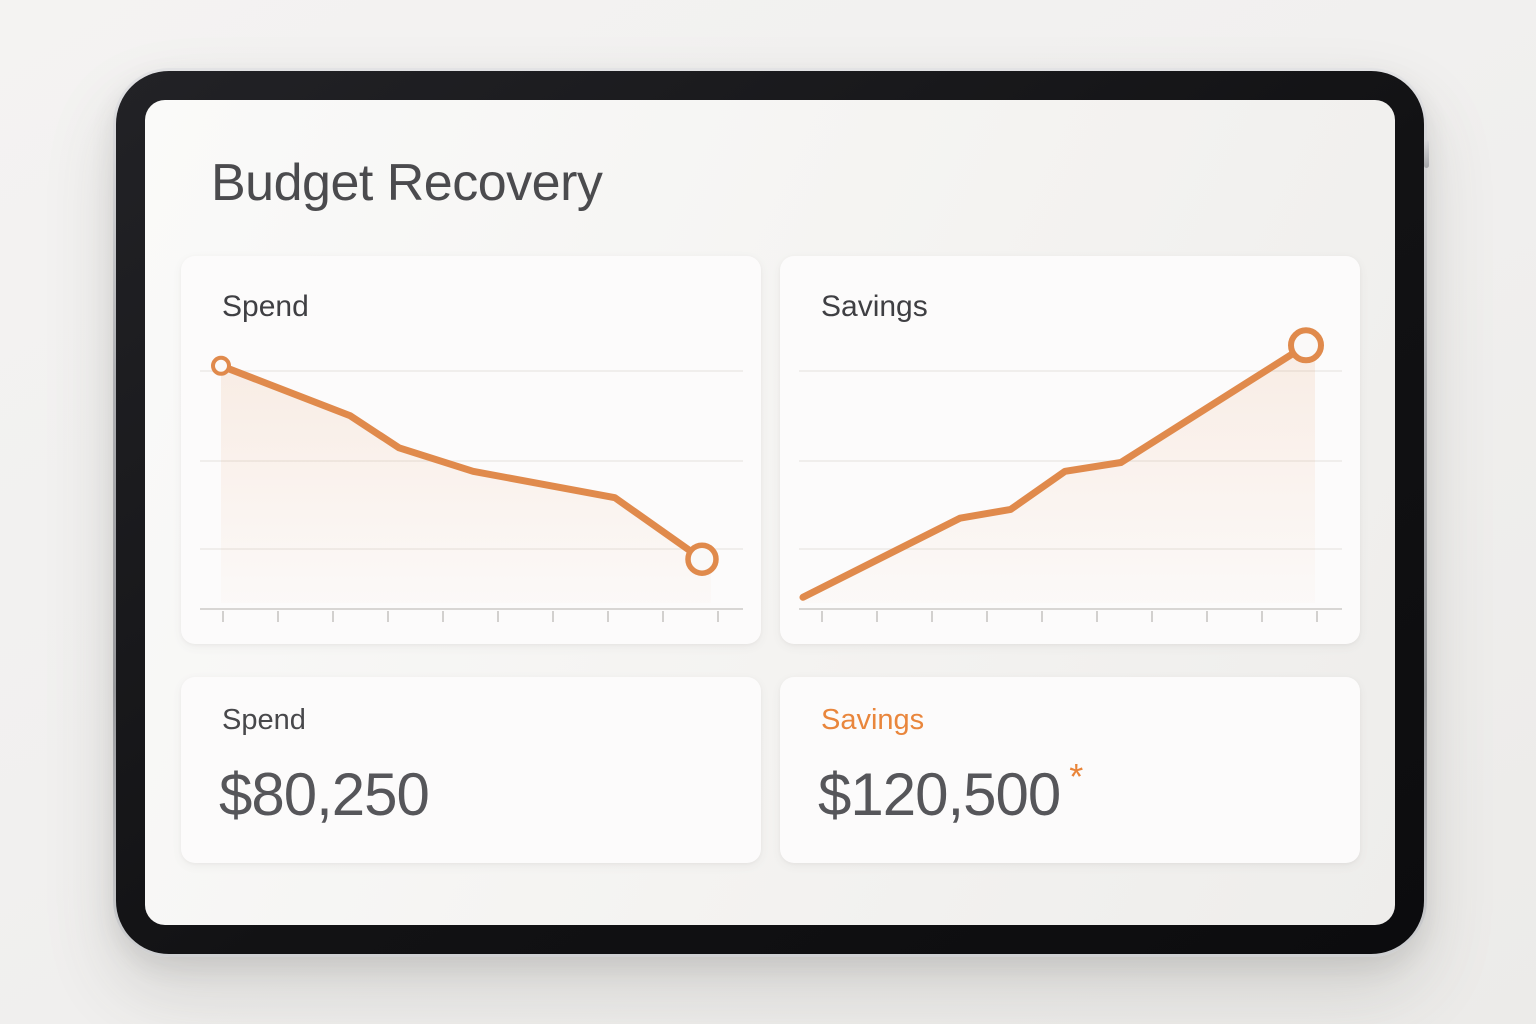 This screenshot has height=1024, width=1536. Describe the element at coordinates (221, 365) in the screenshot. I see `chart-start-point-marker` at that location.